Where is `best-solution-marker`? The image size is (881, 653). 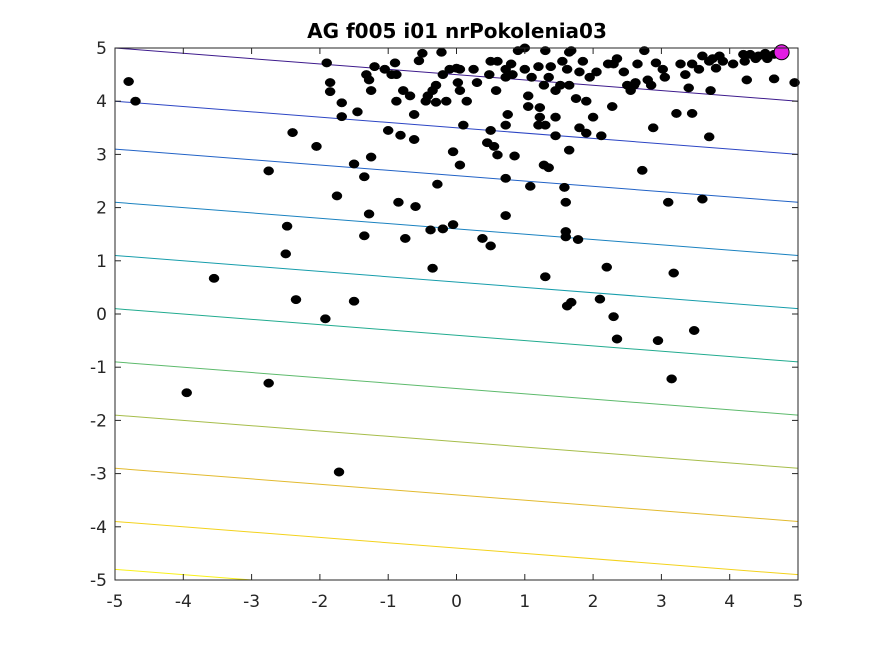
best-solution-marker is located at coordinates (781, 52).